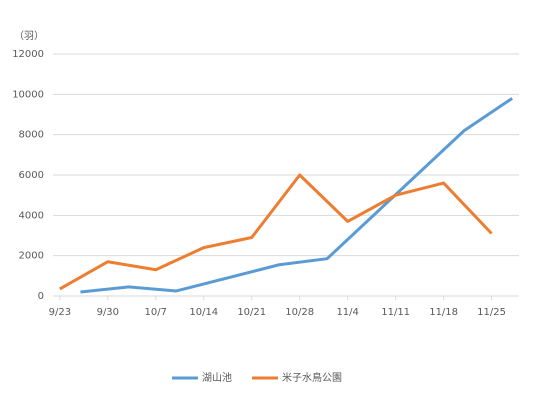 The height and width of the screenshot is (406, 542). Describe the element at coordinates (41, 296) in the screenshot. I see `y-tick-label: 0` at that location.